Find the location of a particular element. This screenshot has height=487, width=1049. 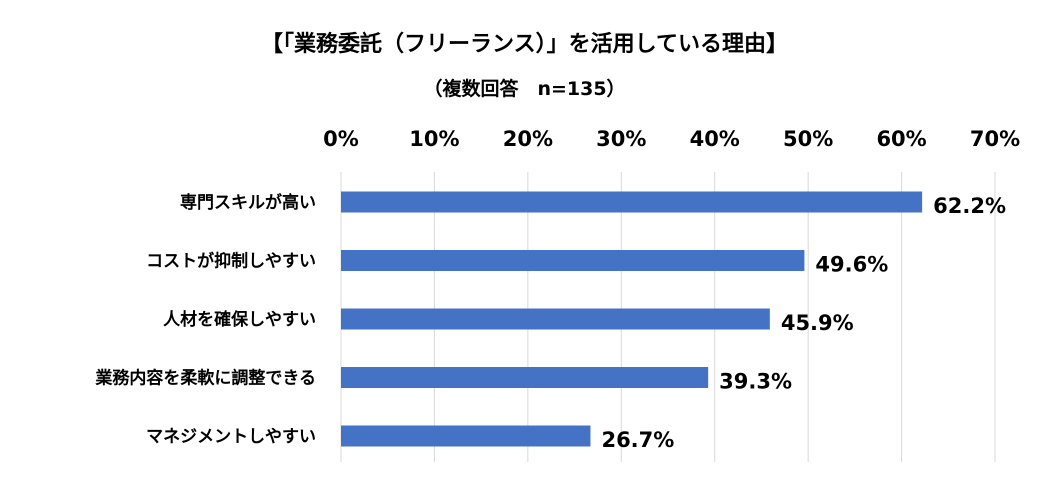

x-tick-label: 70% is located at coordinates (995, 139).